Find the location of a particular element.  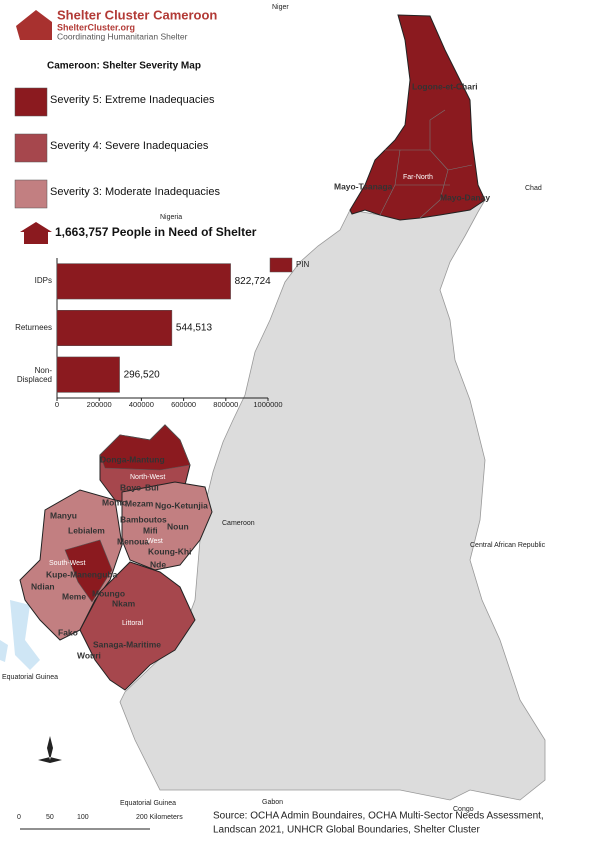

district-label: Fako is located at coordinates (68, 632).